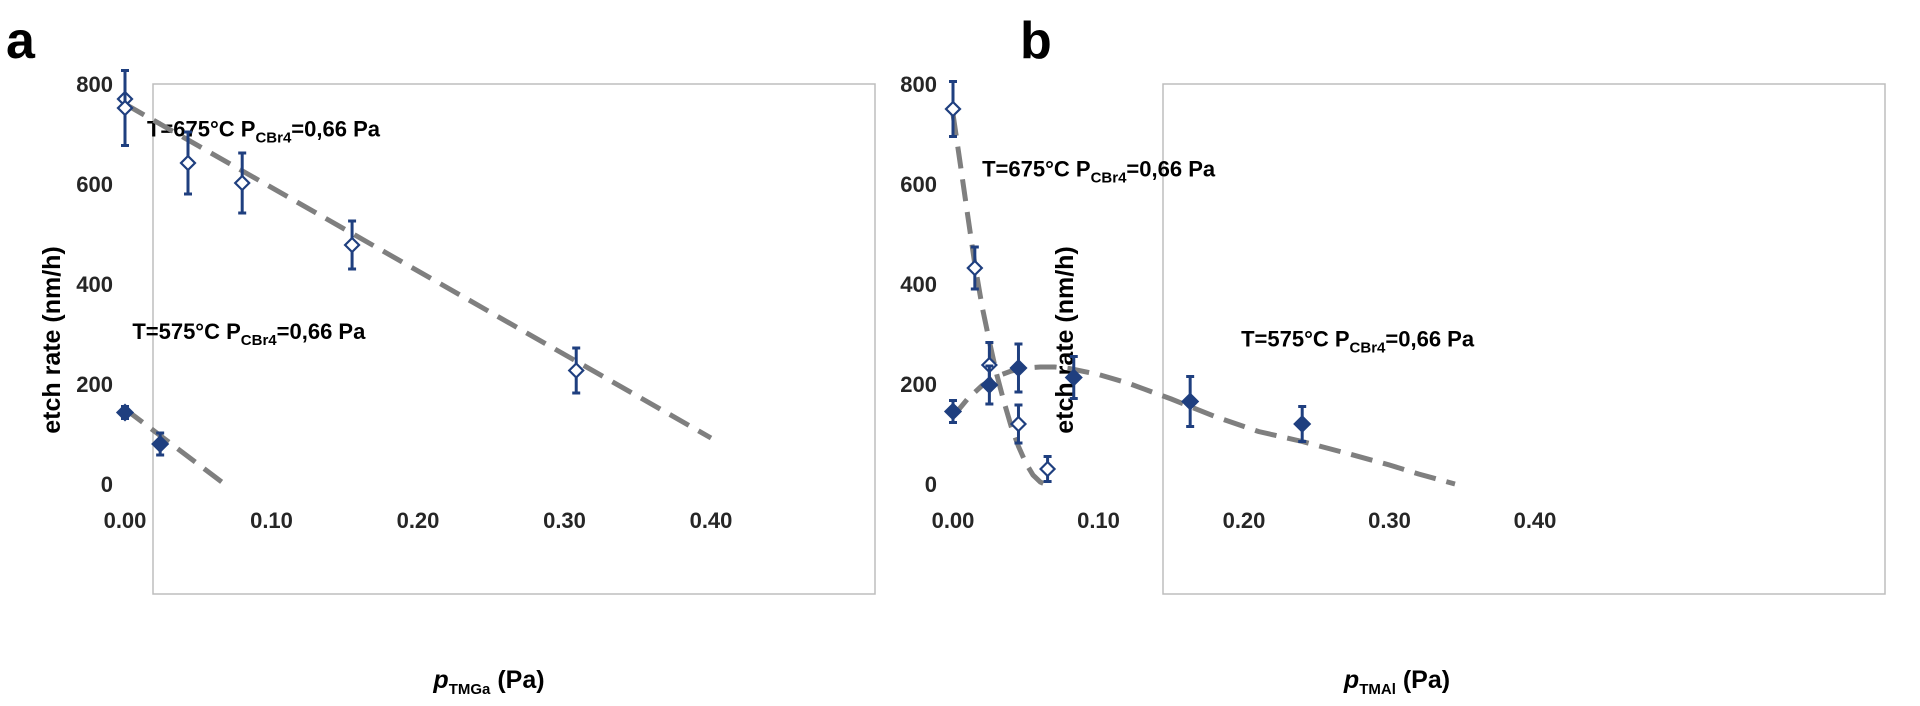 This screenshot has width=1920, height=706. Describe the element at coordinates (52, 340) in the screenshot. I see `panel-a-y-axis-title: etch rate (nm/h)` at that location.